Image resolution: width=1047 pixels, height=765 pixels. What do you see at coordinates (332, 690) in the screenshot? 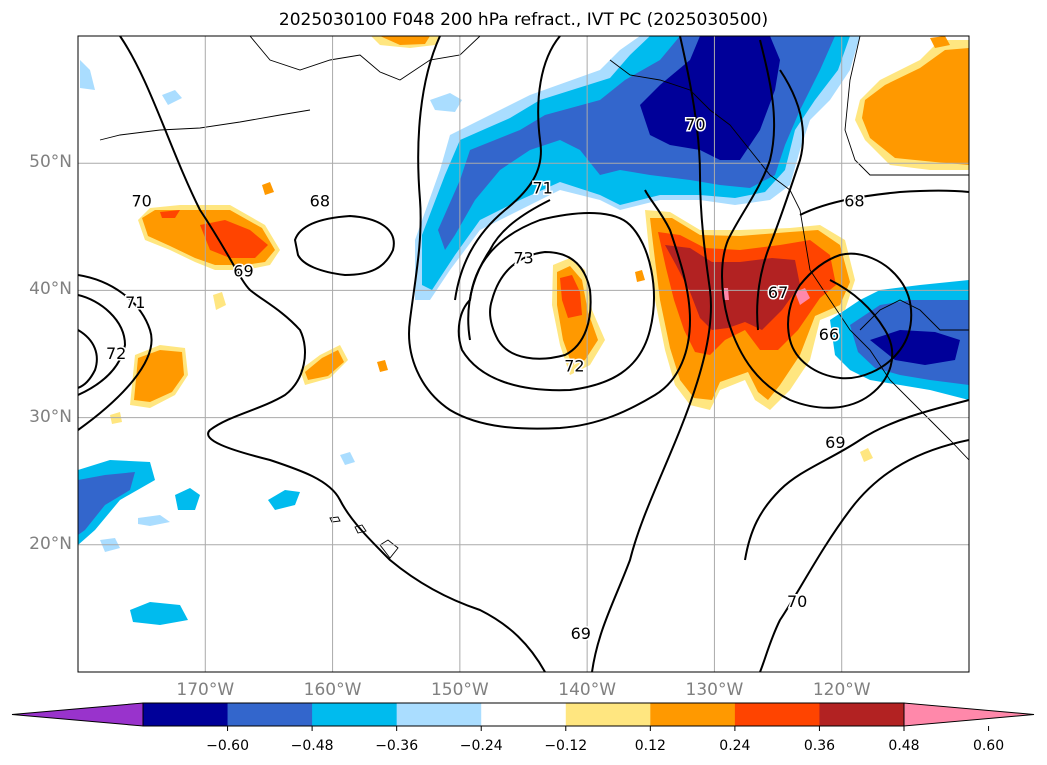
I see `longitude-label: 160°W` at bounding box center [332, 690].